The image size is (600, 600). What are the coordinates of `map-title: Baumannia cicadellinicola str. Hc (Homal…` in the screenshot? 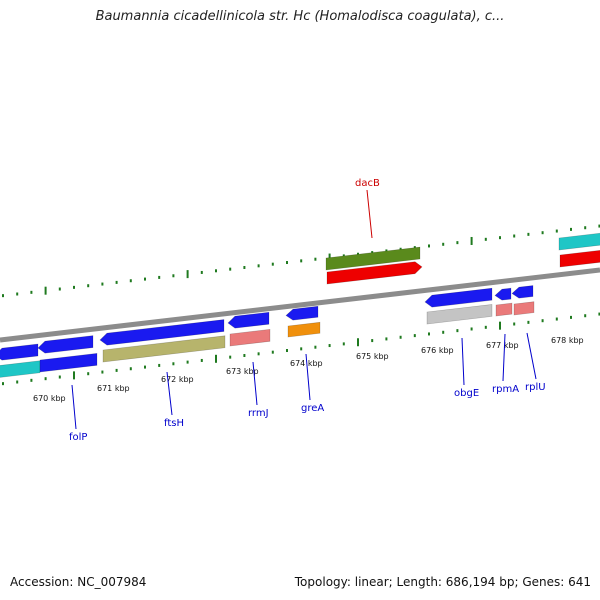 It's located at (300, 16).